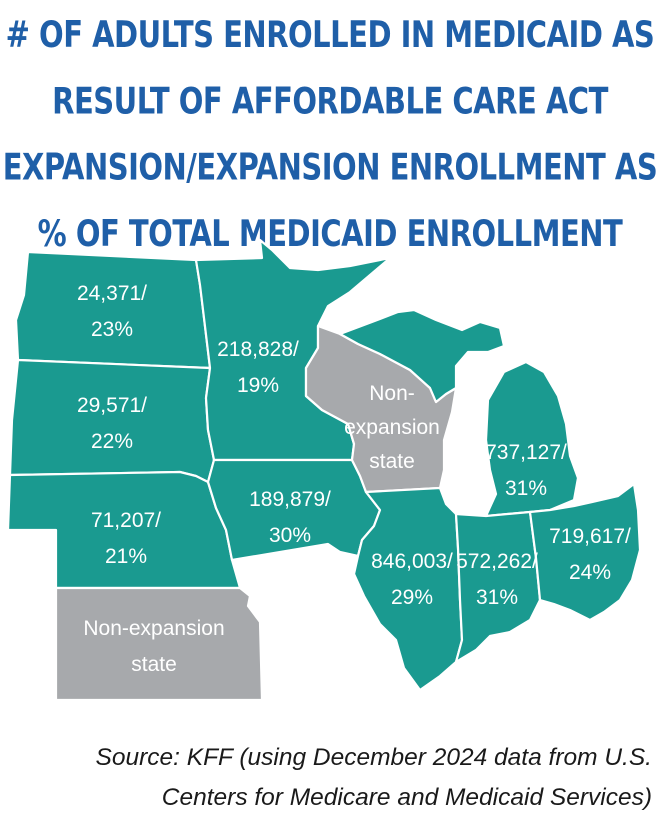  What do you see at coordinates (258, 385) in the screenshot?
I see `label-minnesota-pct: 19%` at bounding box center [258, 385].